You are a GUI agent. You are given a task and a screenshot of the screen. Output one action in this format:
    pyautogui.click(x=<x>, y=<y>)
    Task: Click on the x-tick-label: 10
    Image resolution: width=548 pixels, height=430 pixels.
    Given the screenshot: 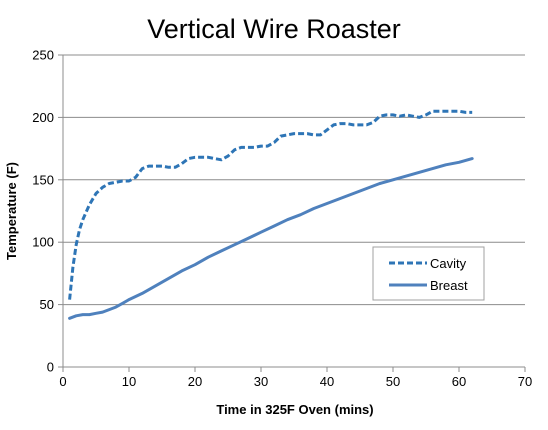 What is the action you would take?
    pyautogui.click(x=129, y=381)
    